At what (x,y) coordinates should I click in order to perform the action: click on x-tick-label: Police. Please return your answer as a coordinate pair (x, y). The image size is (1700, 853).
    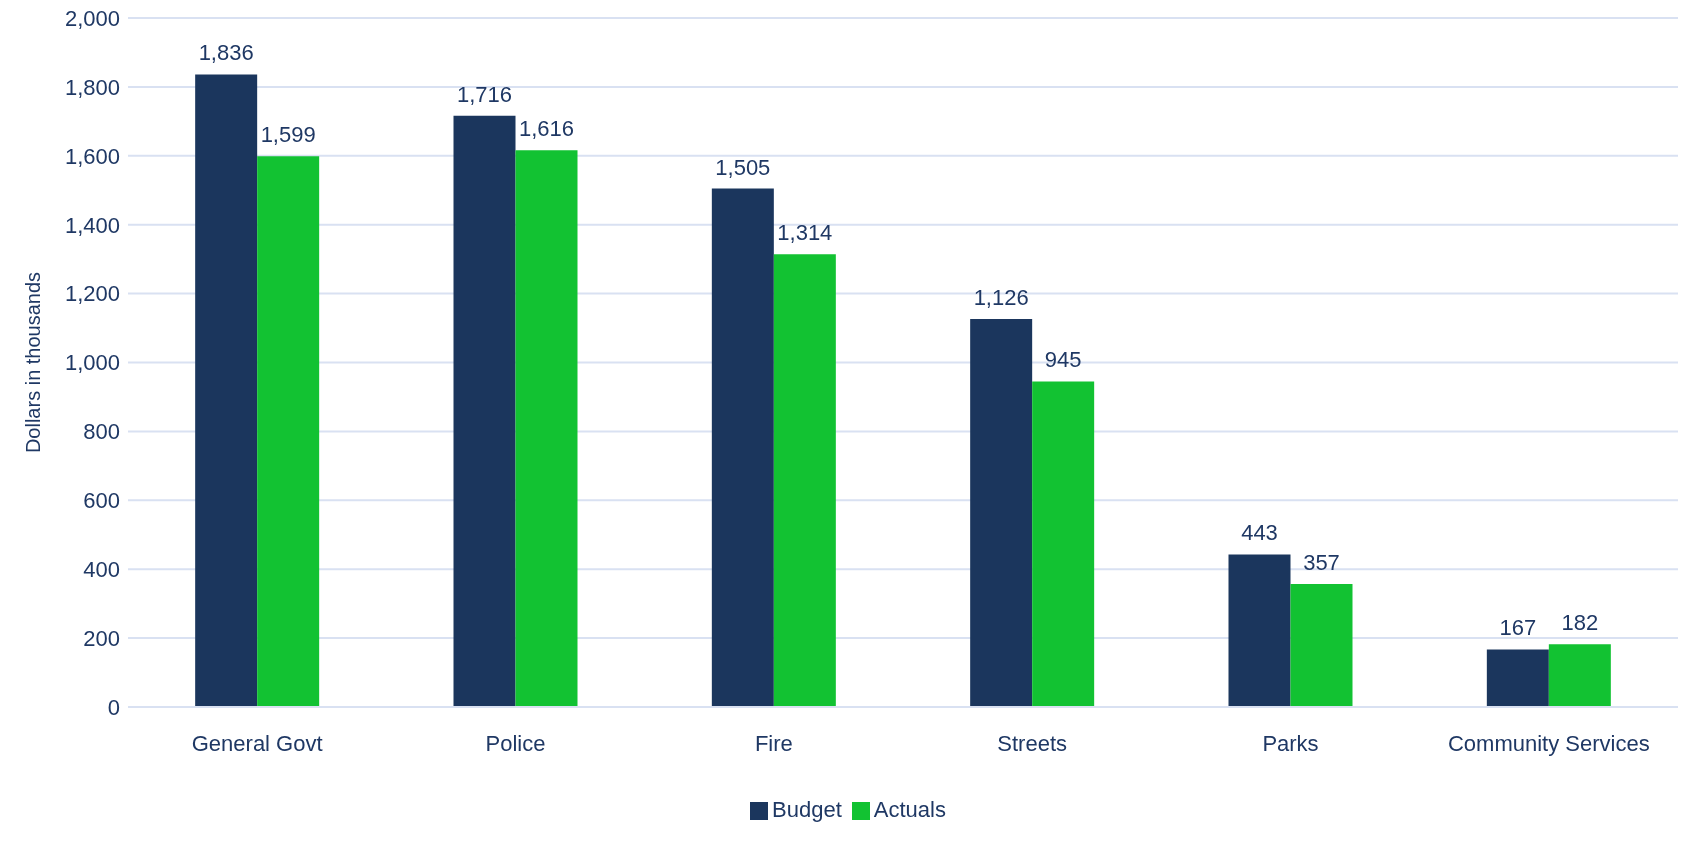
    Looking at the image, I should click on (515, 743).